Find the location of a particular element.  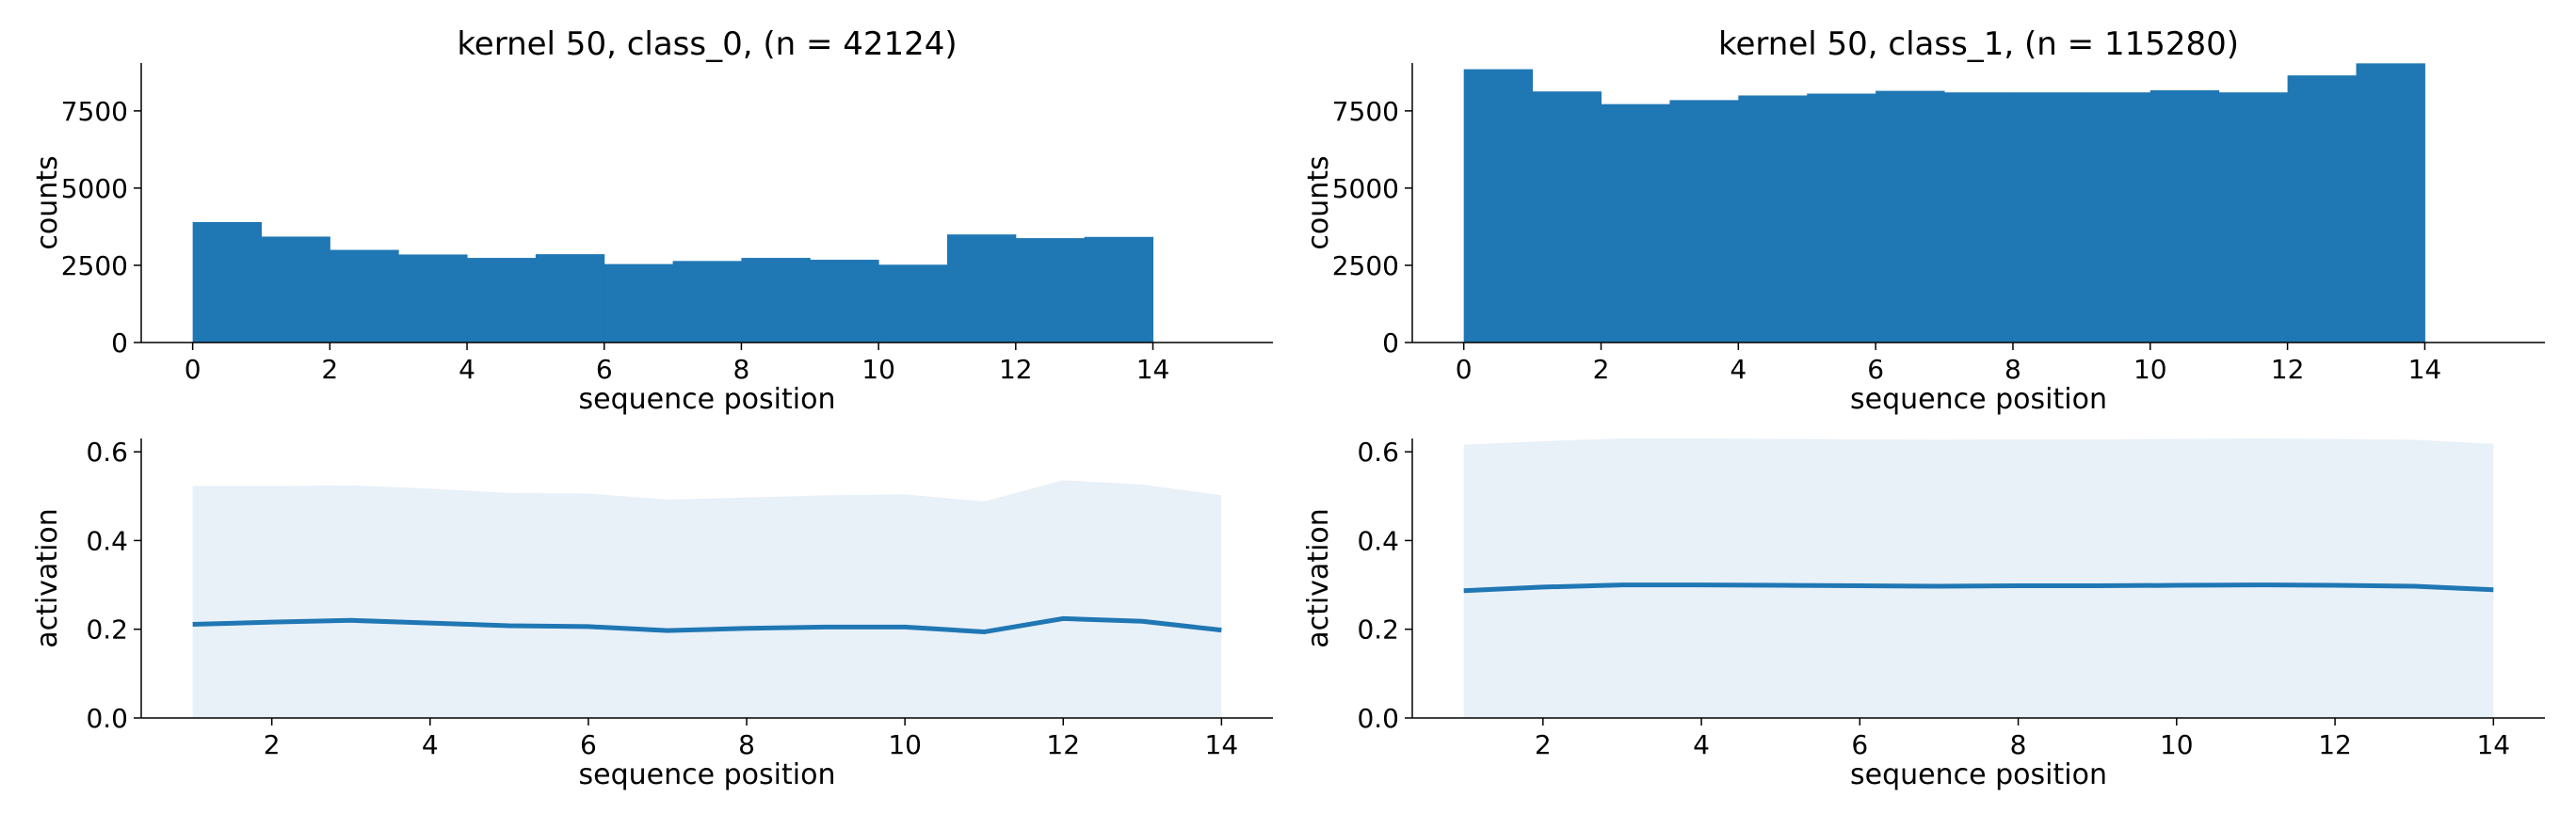

chart-title: kernel 50, class_1, (n = 115280) is located at coordinates (1978, 44).